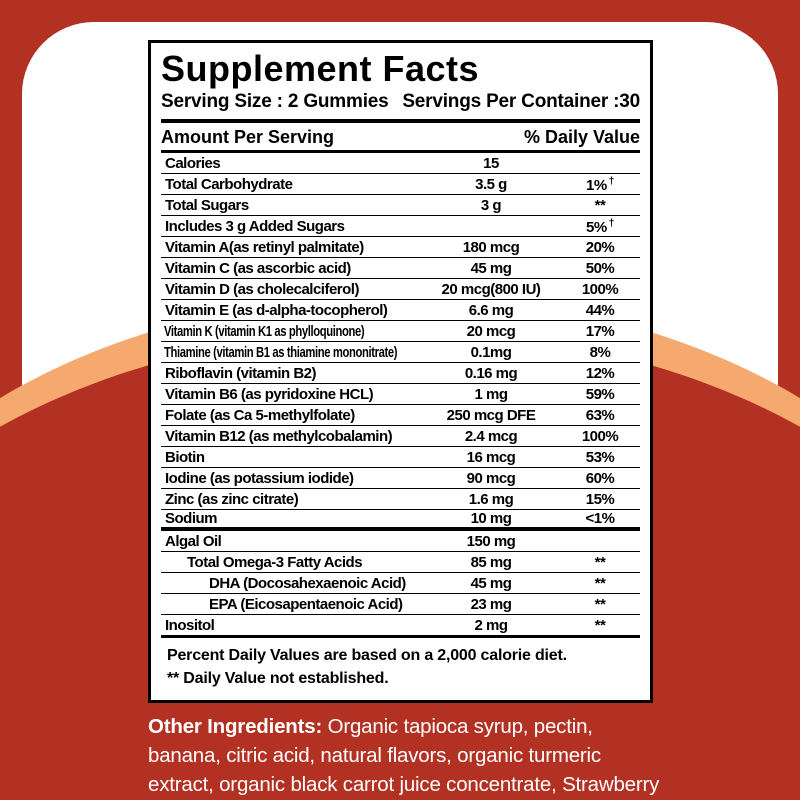  I want to click on table-row: EPA (Eicosapentaenoic Acid) 23 mg **, so click(400, 604).